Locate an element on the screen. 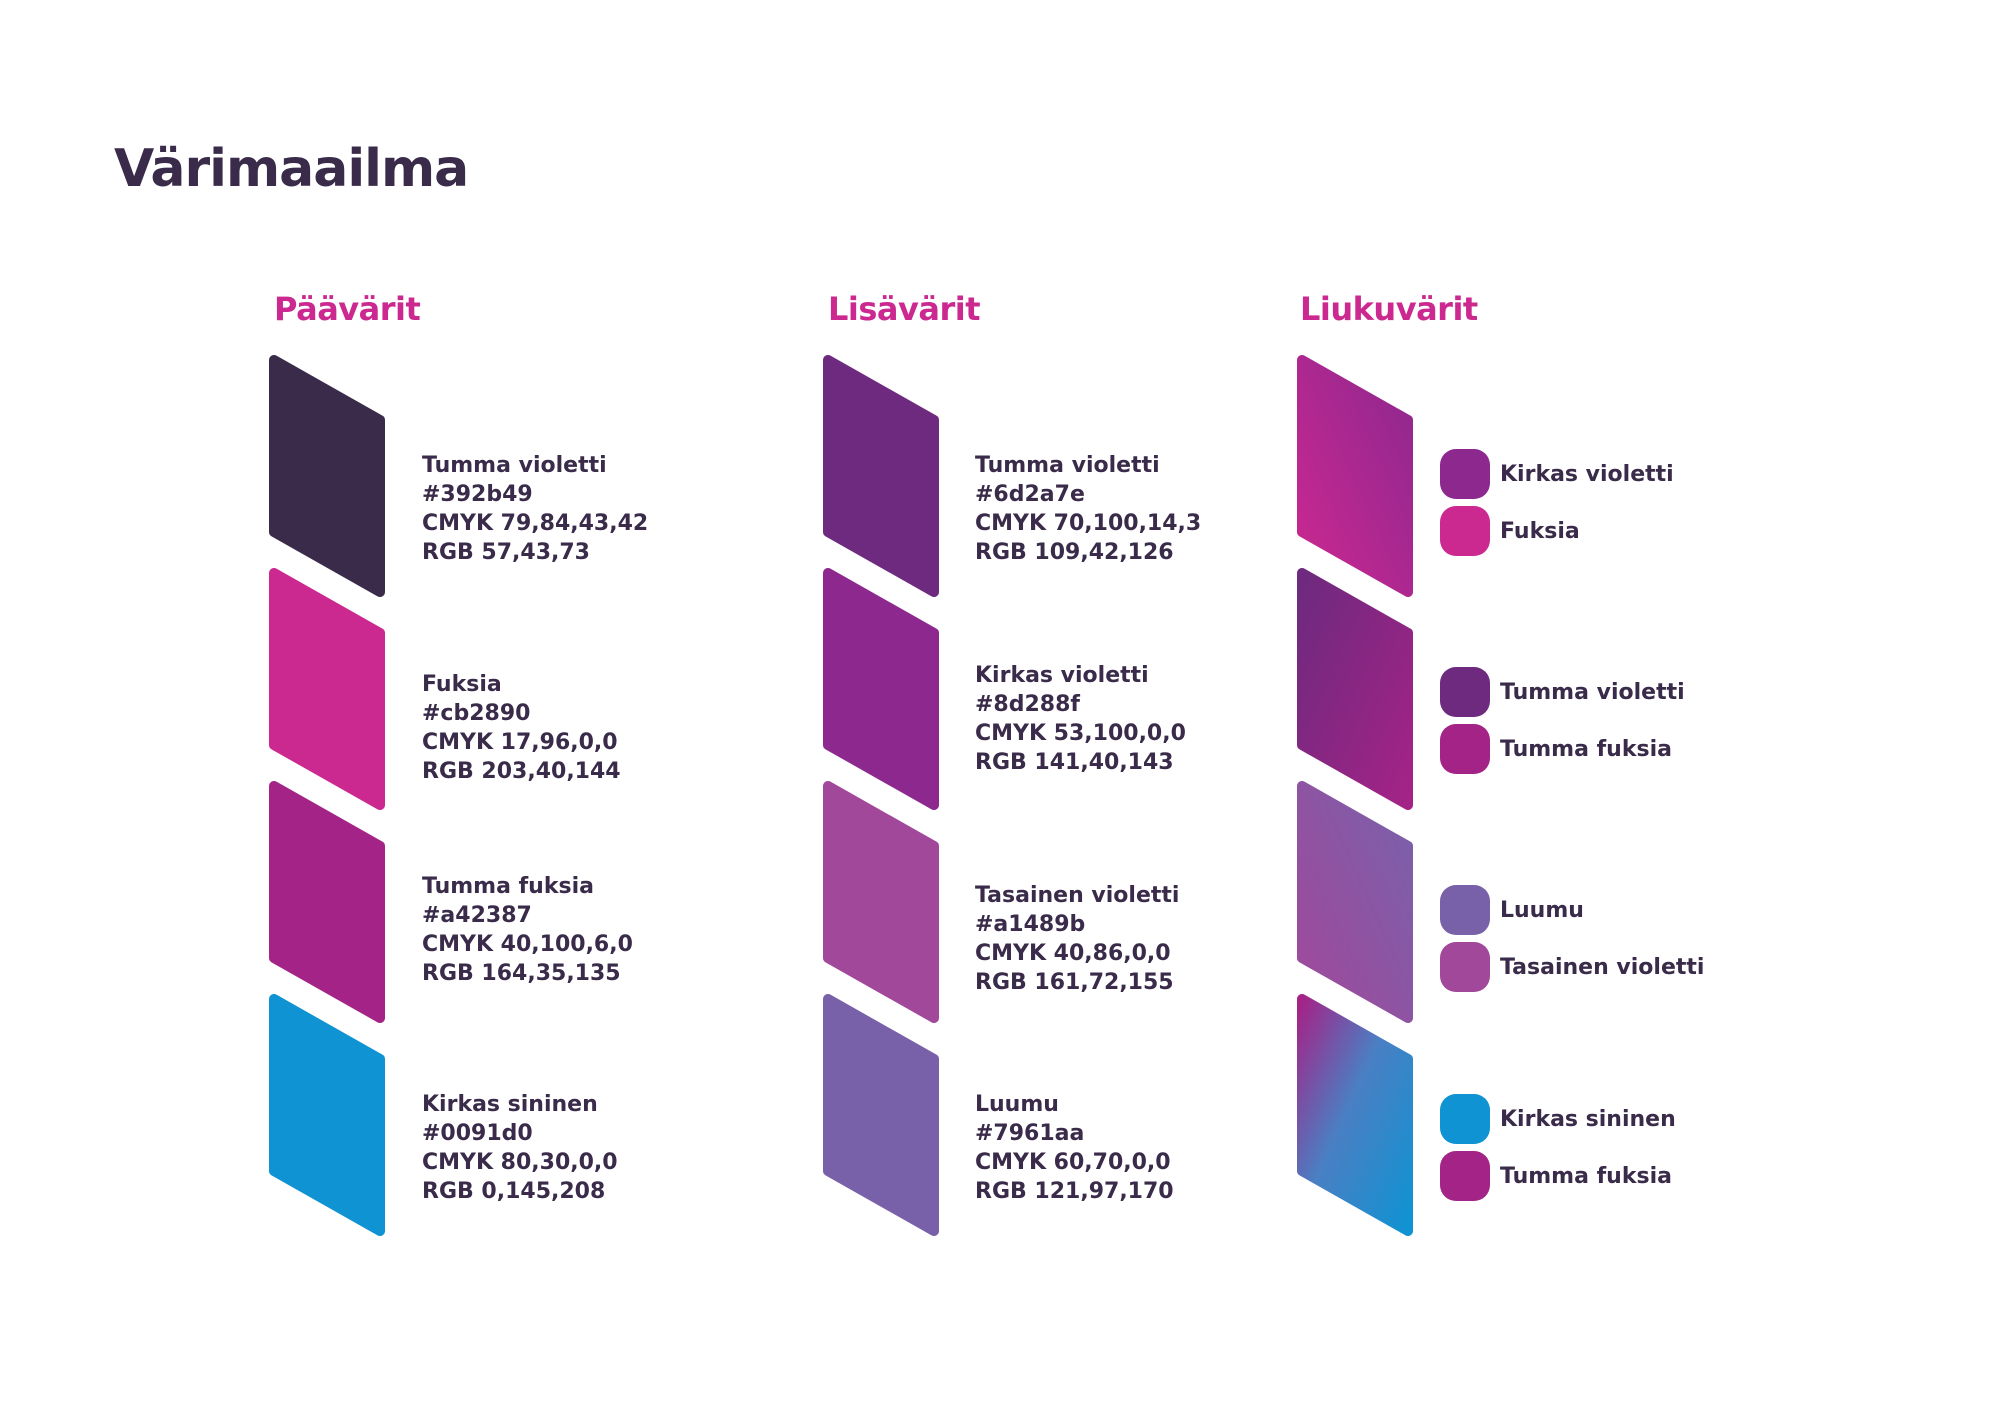 The width and height of the screenshot is (2000, 1413). gradient-3-stop-to: Tasainen violetti is located at coordinates (1572, 967).